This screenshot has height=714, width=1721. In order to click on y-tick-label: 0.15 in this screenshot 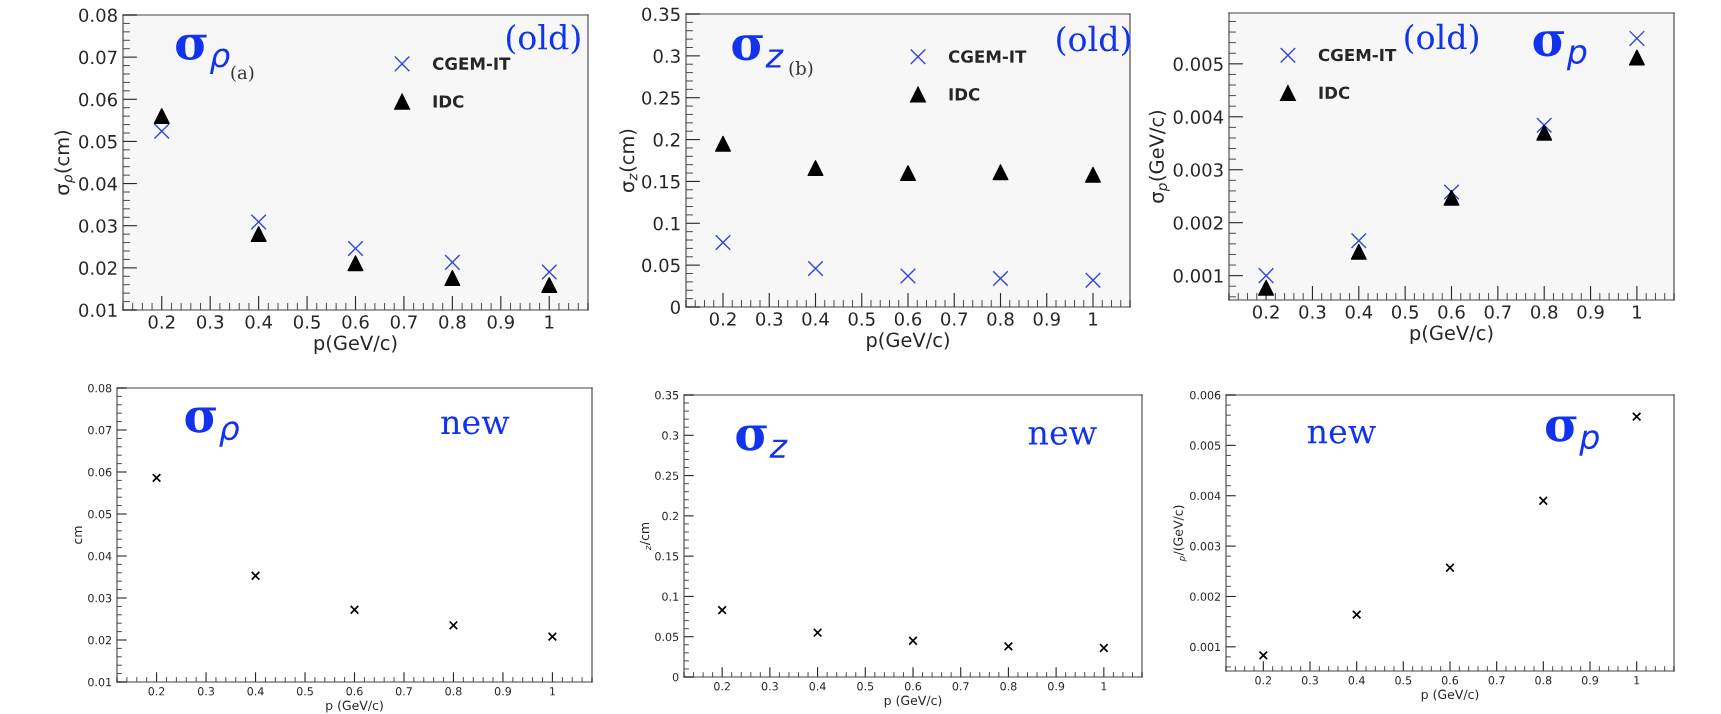, I will do `click(667, 556)`.